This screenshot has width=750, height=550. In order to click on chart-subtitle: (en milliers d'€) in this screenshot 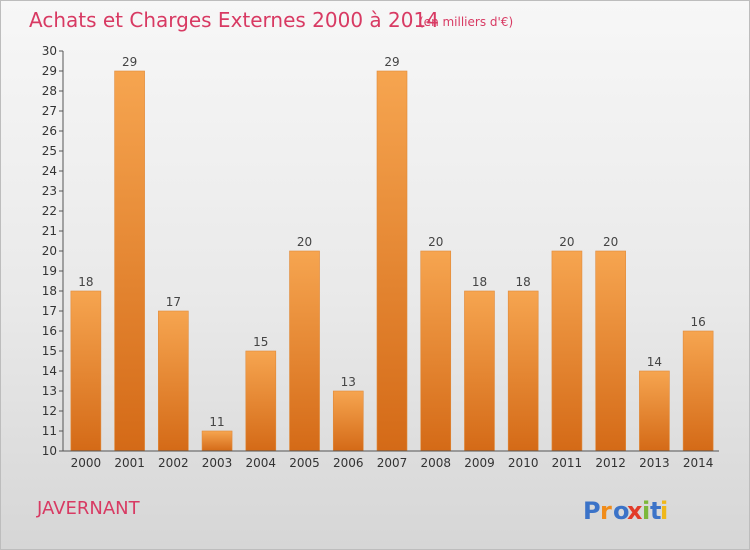, I will do `click(466, 22)`.